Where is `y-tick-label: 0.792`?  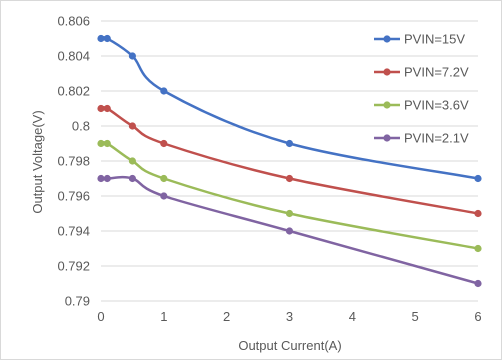 y-tick-label: 0.792 is located at coordinates (73, 266).